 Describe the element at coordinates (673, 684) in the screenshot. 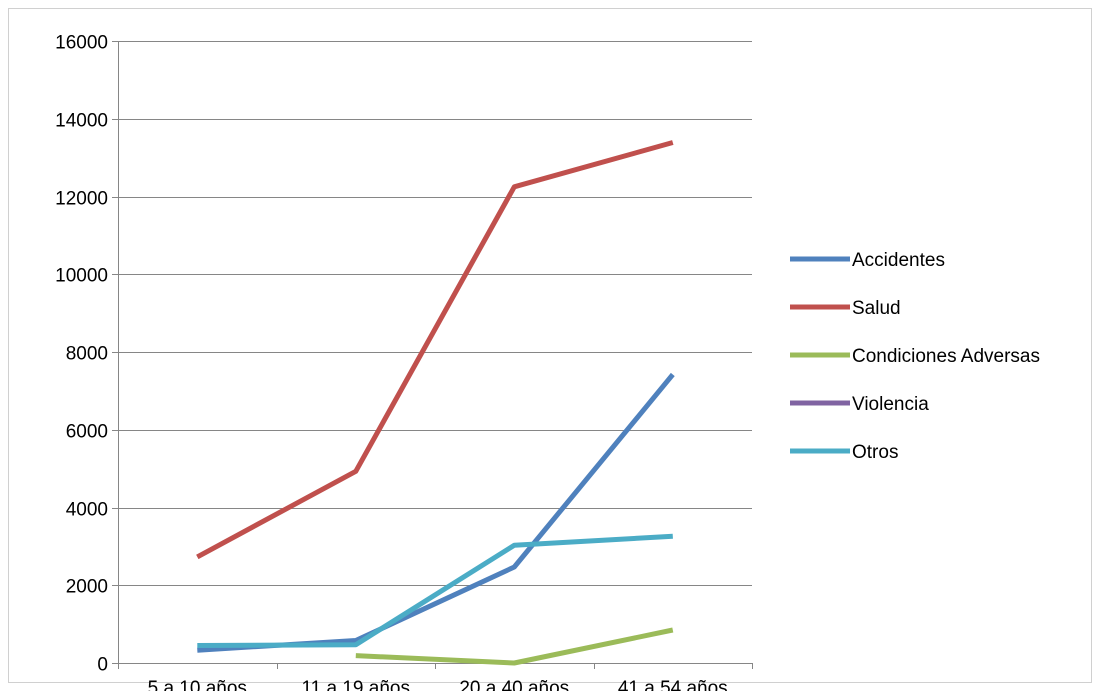

I see `x-tick-label: 41 a 54 años` at that location.